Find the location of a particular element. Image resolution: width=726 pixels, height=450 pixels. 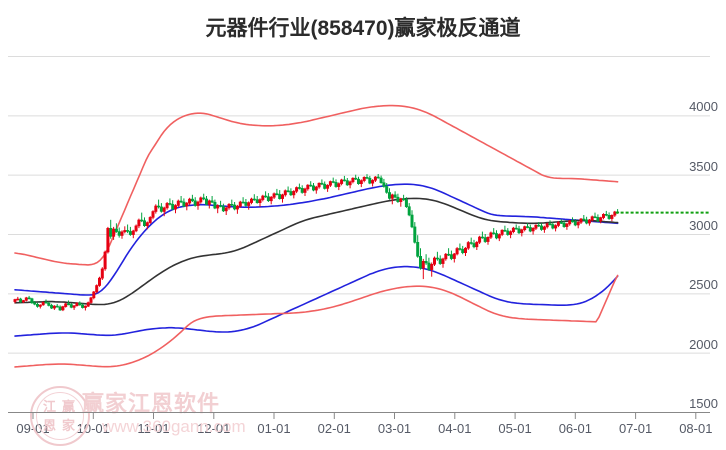

x-axis-tick-label: 08-01 is located at coordinates (696, 428).